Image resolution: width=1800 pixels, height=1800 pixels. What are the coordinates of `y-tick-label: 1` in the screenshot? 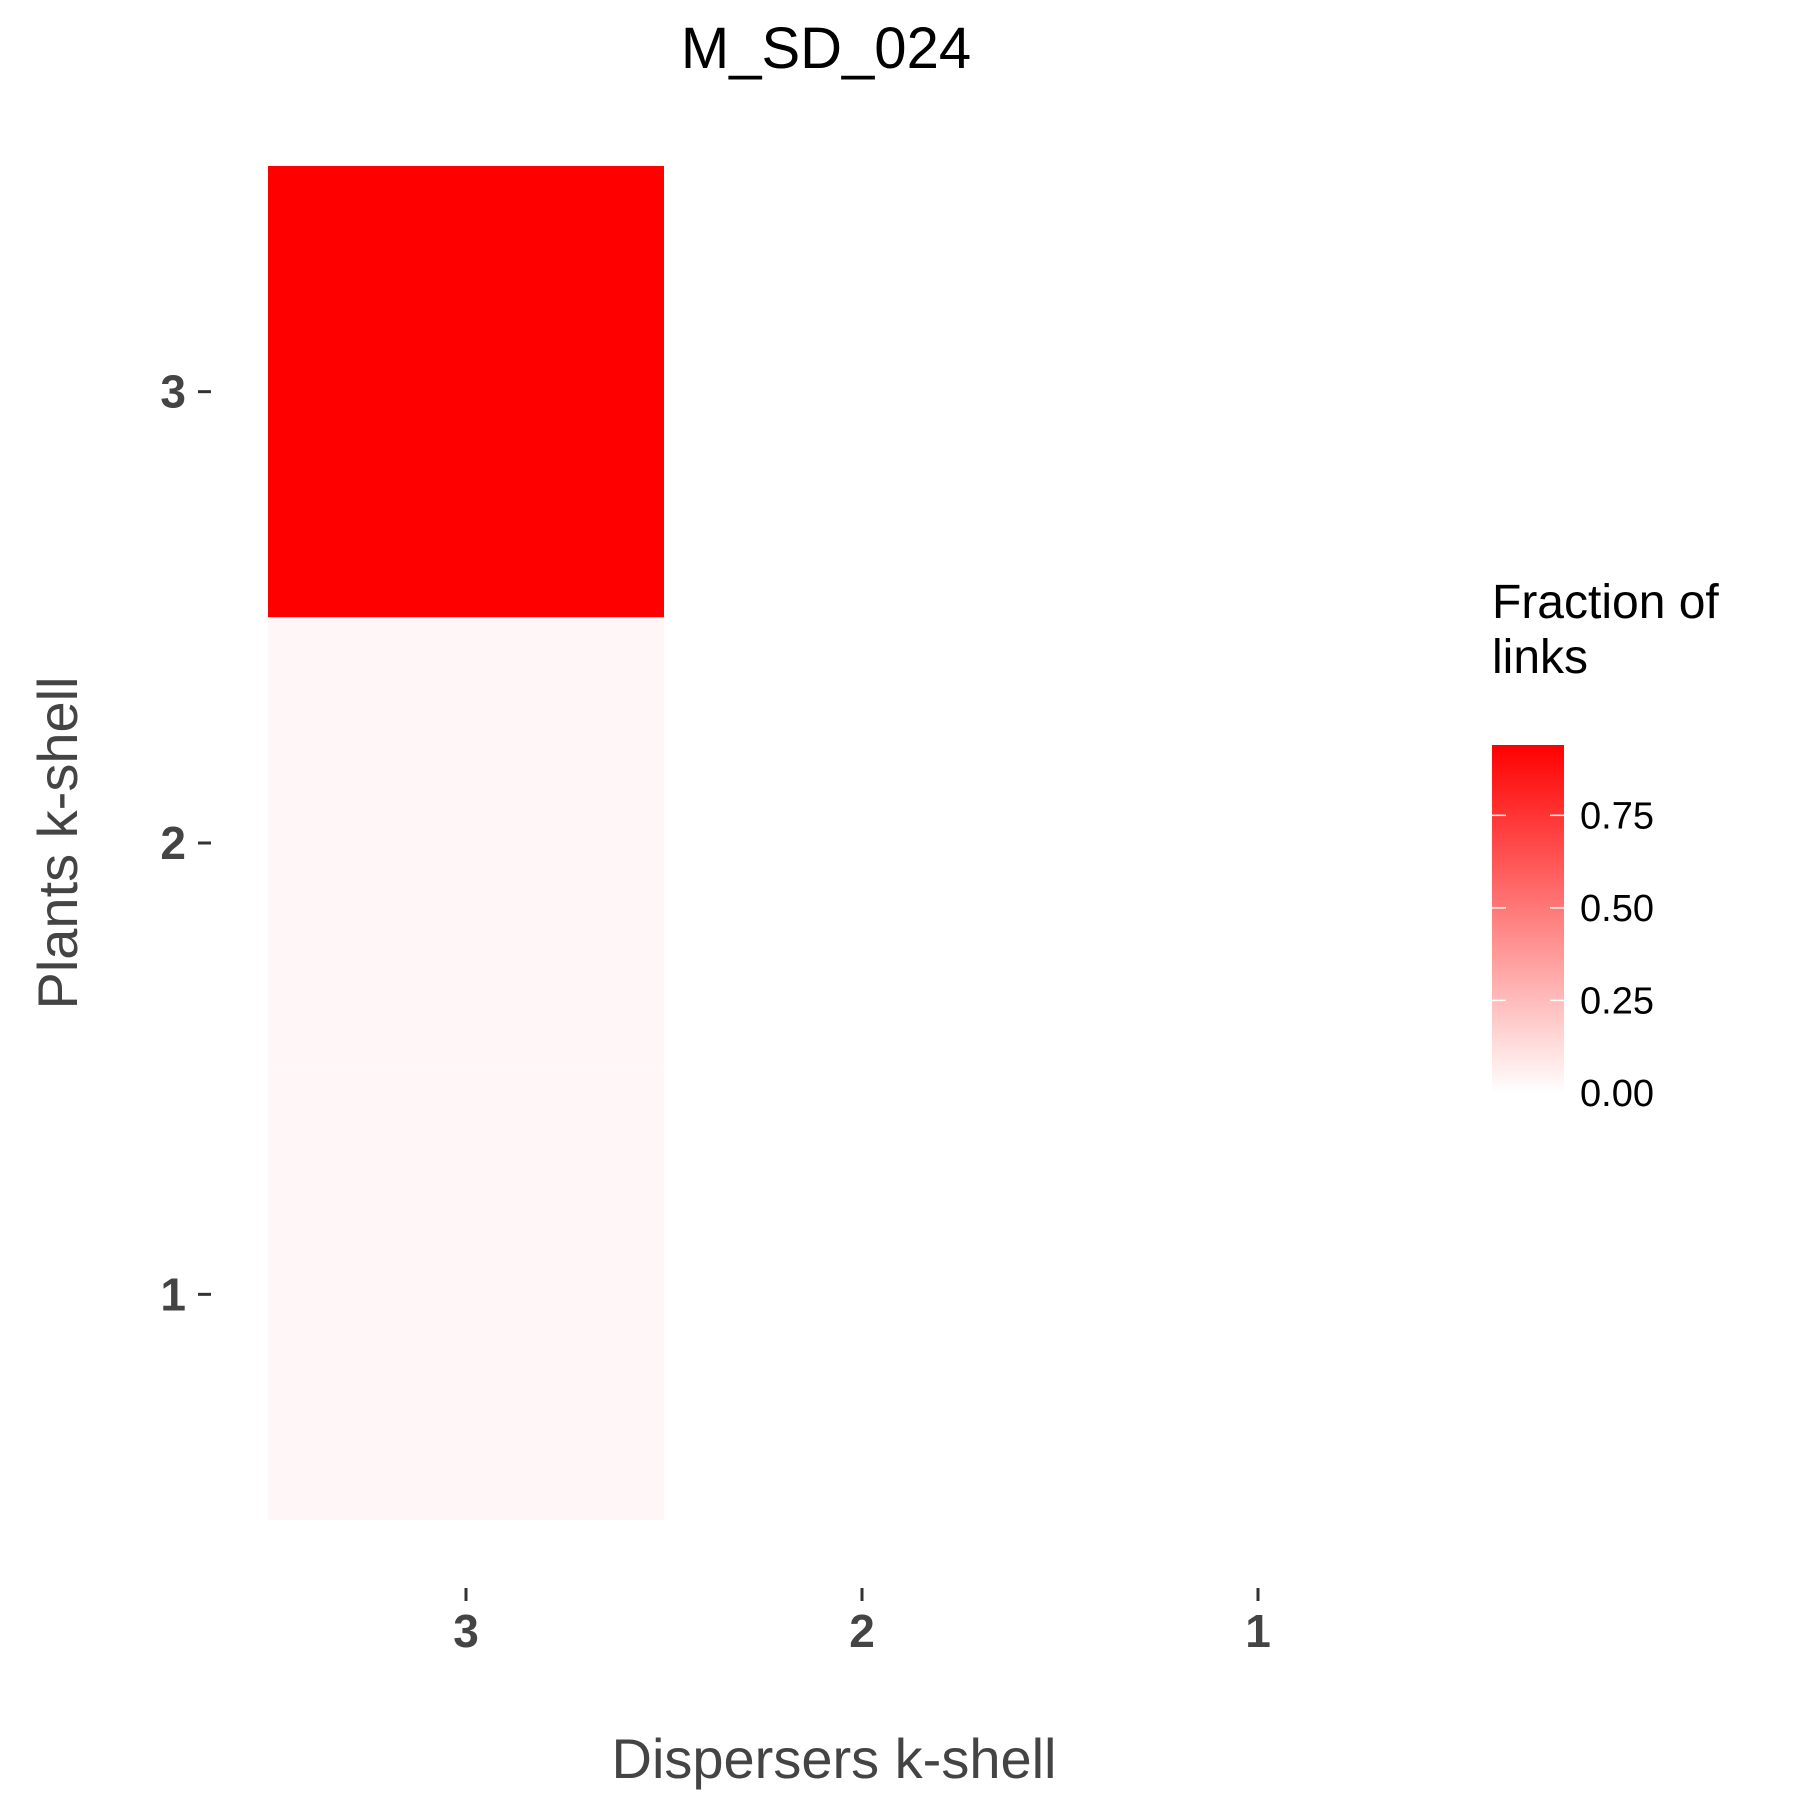 It's located at (173, 1294).